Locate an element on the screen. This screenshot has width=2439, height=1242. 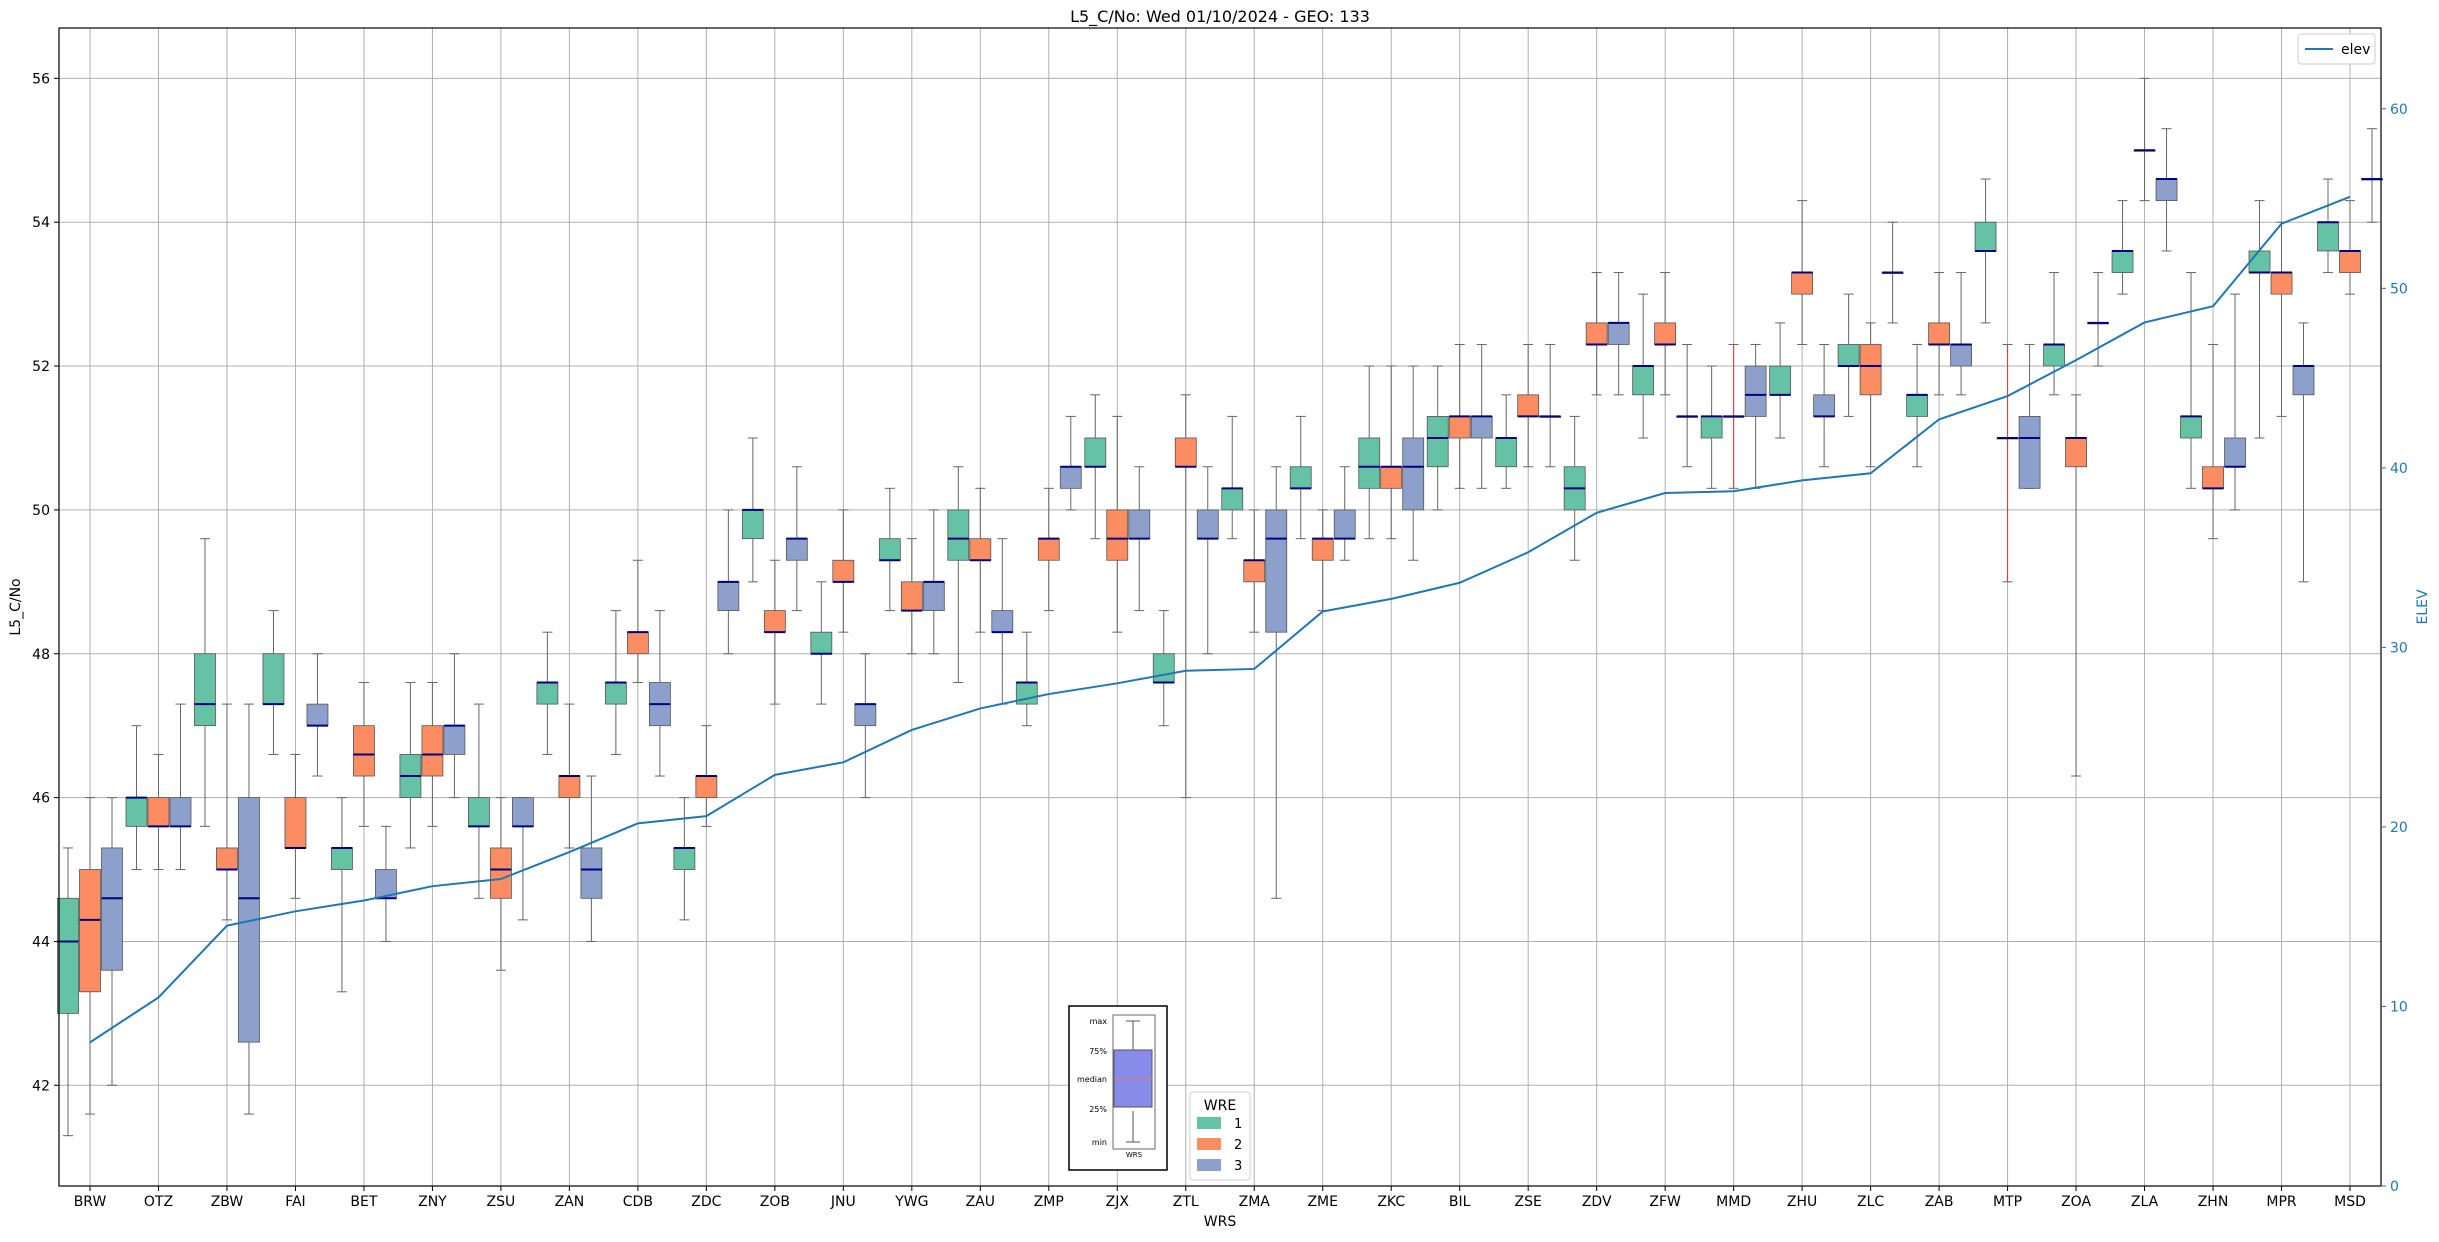
x-tick-label: ZLA is located at coordinates (2145, 1202).